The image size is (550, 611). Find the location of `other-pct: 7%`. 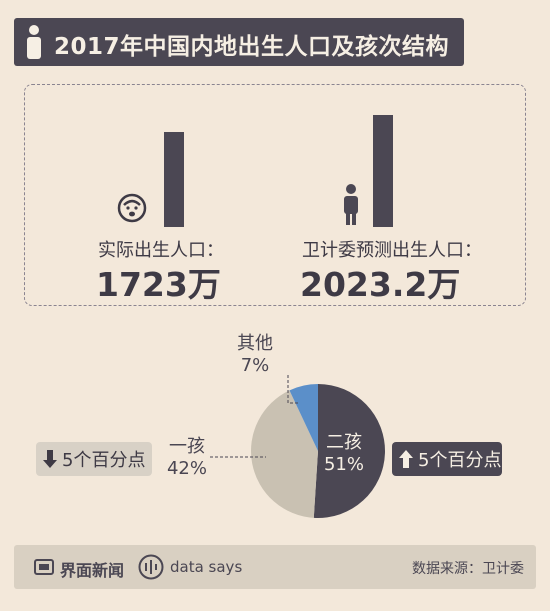

other-pct: 7% is located at coordinates (255, 365).